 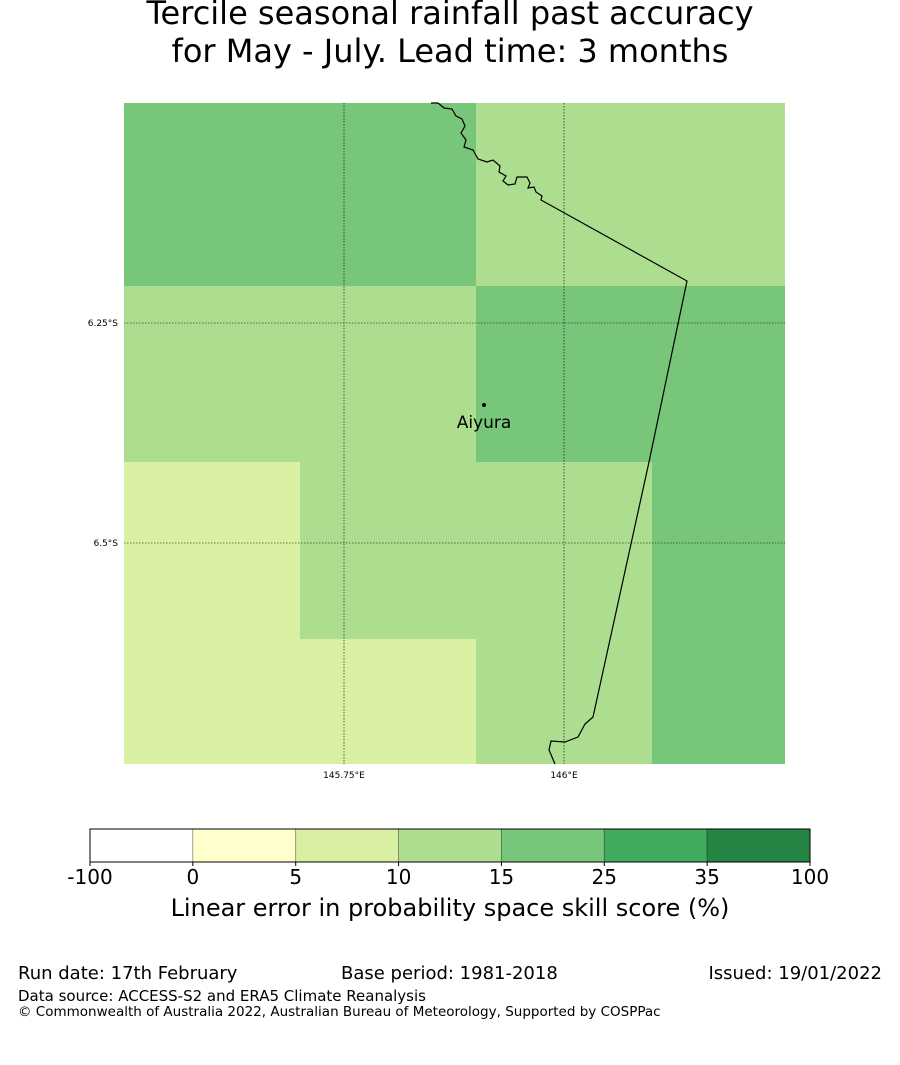 I want to click on lat-label-6-5: 6.5°S, so click(x=105, y=544).